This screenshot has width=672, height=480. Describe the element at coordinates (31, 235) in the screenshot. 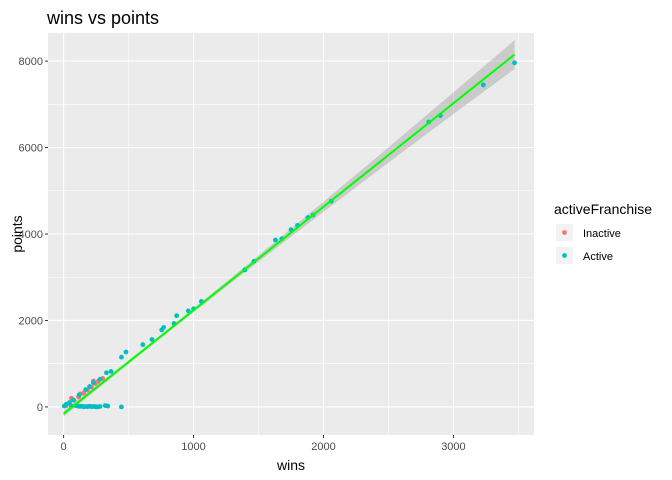

I see `y-tick-label: 4000` at that location.